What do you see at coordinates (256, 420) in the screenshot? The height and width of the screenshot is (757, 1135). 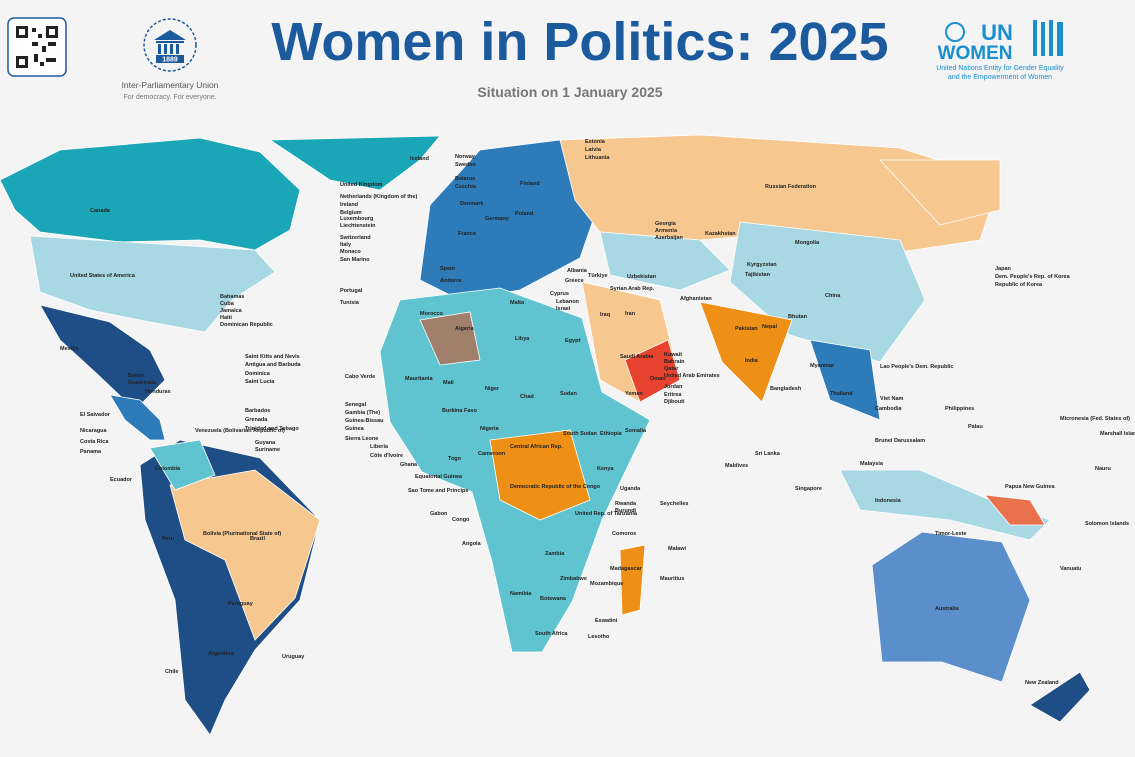 I see `country-label: Grenada` at bounding box center [256, 420].